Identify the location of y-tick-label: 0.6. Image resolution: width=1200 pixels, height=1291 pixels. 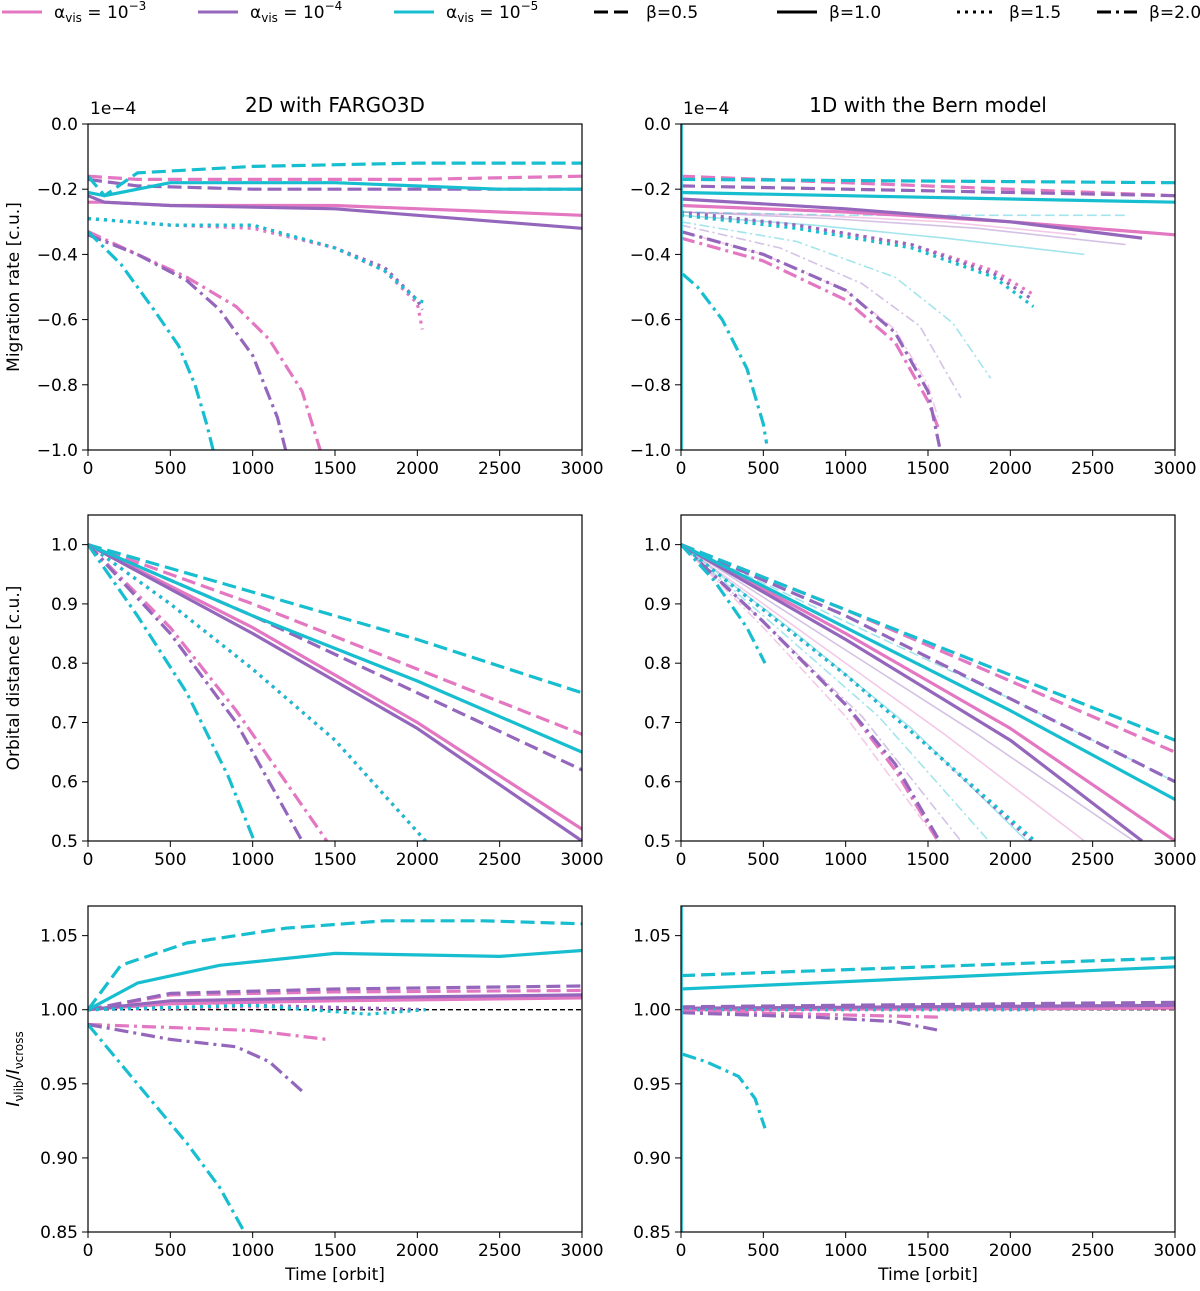
(657, 783).